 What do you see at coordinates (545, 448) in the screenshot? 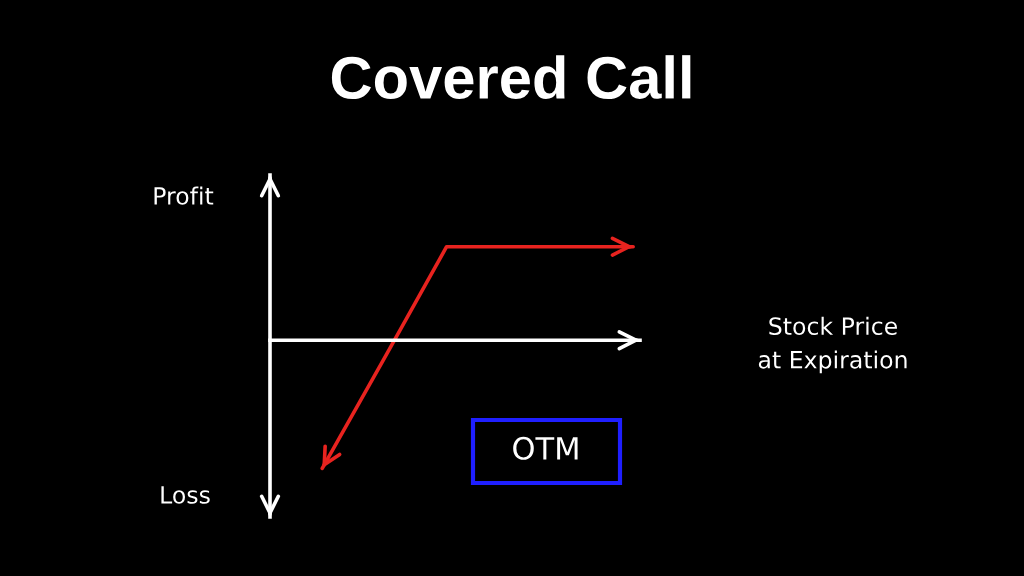
I see `annotation: OTM` at bounding box center [545, 448].